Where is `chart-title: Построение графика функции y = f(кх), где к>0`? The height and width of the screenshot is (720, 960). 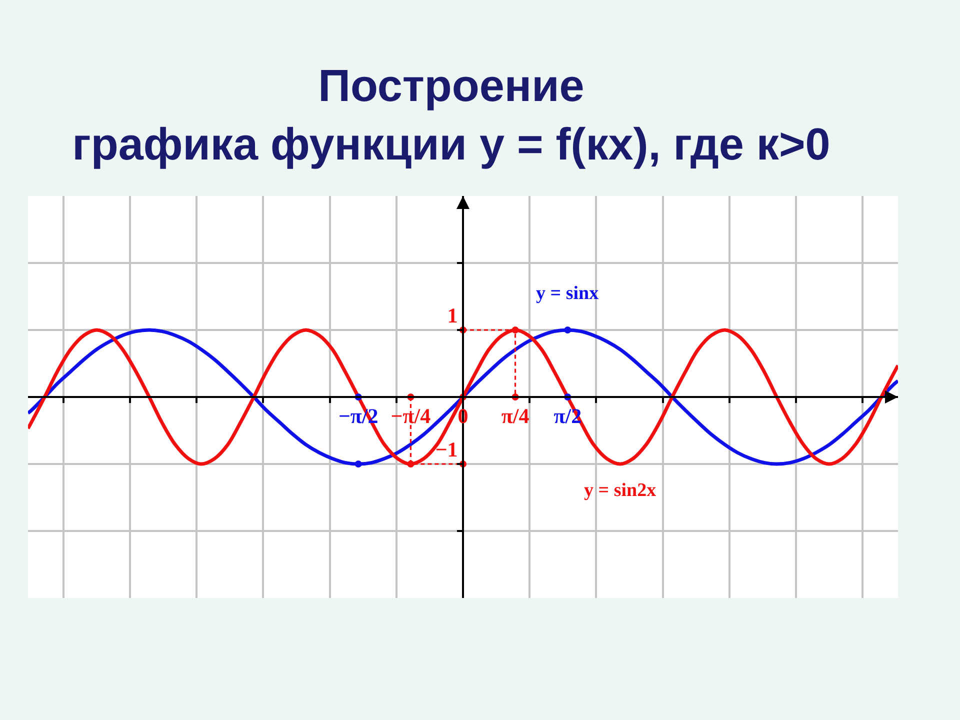 chart-title: Построение графика функции y = f(кх), где к>0 is located at coordinates (451, 115).